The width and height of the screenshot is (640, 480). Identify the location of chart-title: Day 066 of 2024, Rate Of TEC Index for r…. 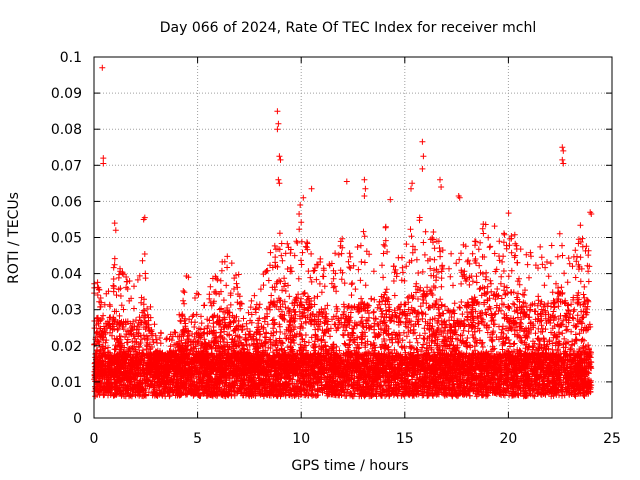
(348, 28).